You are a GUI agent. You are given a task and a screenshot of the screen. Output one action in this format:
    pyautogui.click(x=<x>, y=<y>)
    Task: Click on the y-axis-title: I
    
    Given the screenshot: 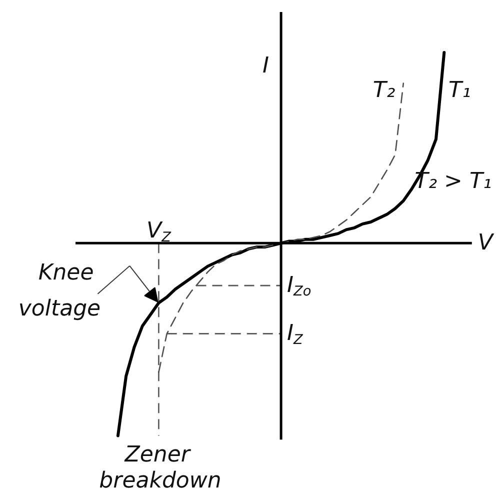 What is the action you would take?
    pyautogui.click(x=266, y=65)
    